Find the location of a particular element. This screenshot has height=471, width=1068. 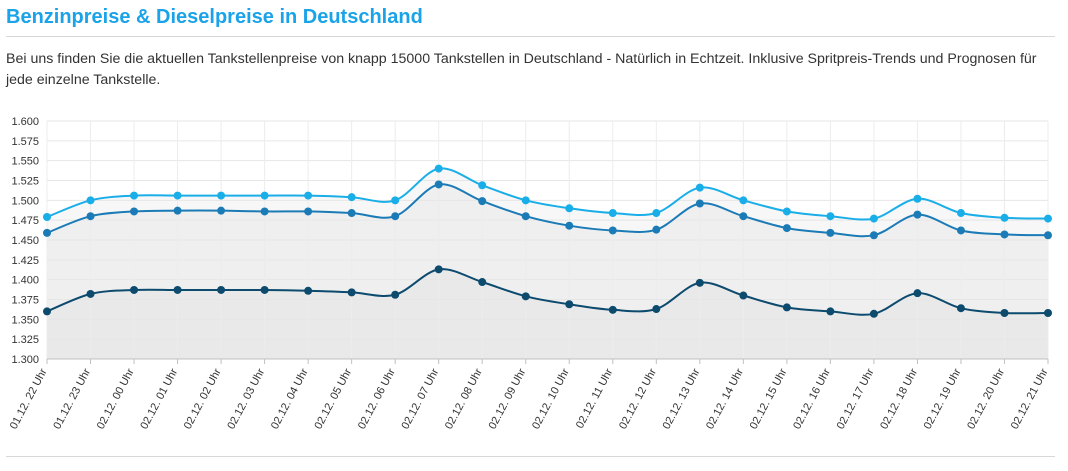

x-tick-label: 02.12. 20 Uhr is located at coordinates (986, 398).